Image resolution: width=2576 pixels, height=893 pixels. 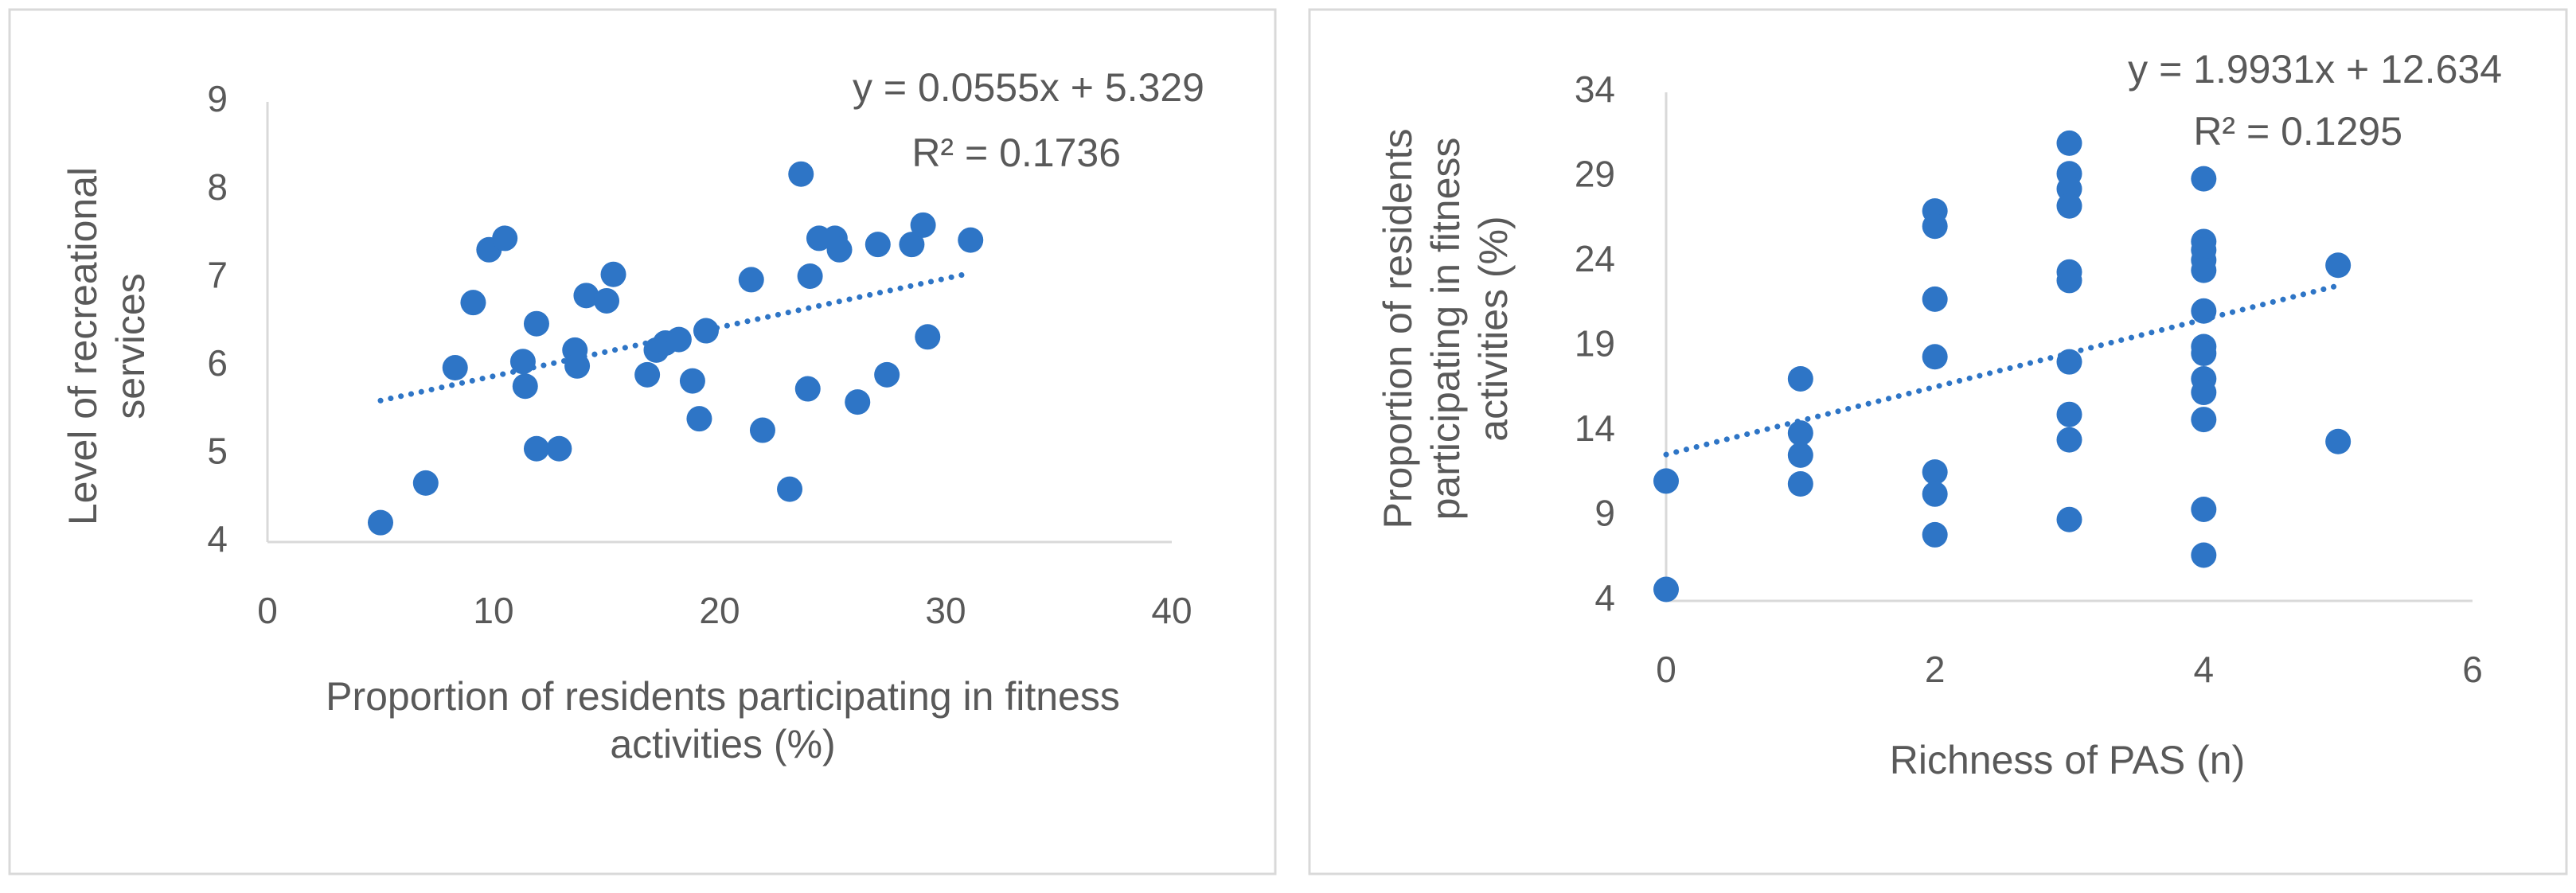 What do you see at coordinates (1595, 175) in the screenshot?
I see `y-tick-label: 29` at bounding box center [1595, 175].